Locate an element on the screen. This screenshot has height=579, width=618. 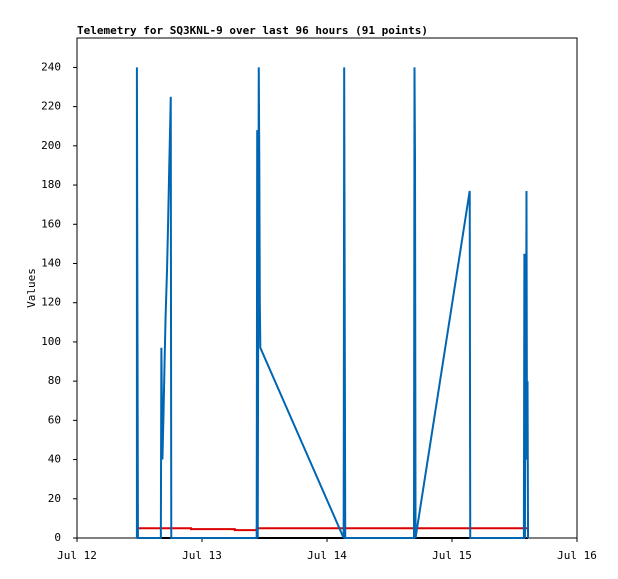
y-tick-label: 80 is located at coordinates (54, 380).